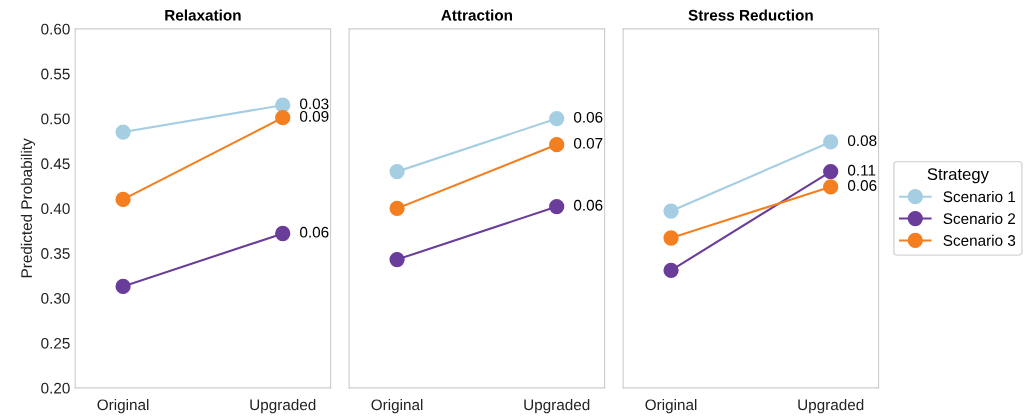 The image size is (1030, 418). I want to click on legend-label: Scenario 3, so click(979, 240).